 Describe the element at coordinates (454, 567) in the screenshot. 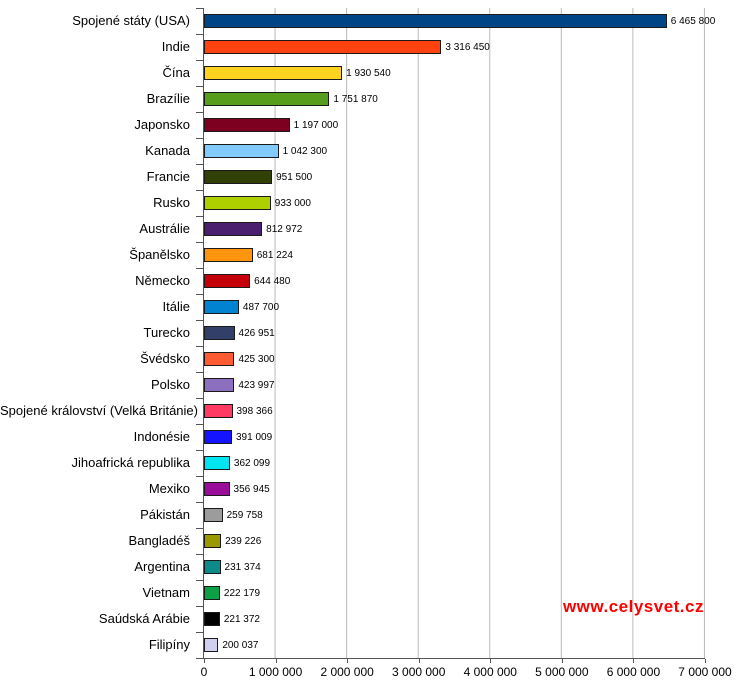

I see `bar-row: 231 374` at that location.